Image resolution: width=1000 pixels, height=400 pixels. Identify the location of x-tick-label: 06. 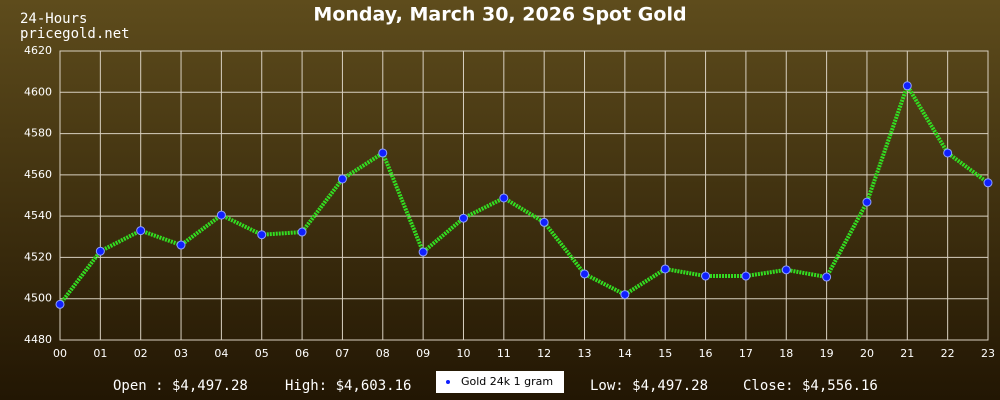
(302, 353).